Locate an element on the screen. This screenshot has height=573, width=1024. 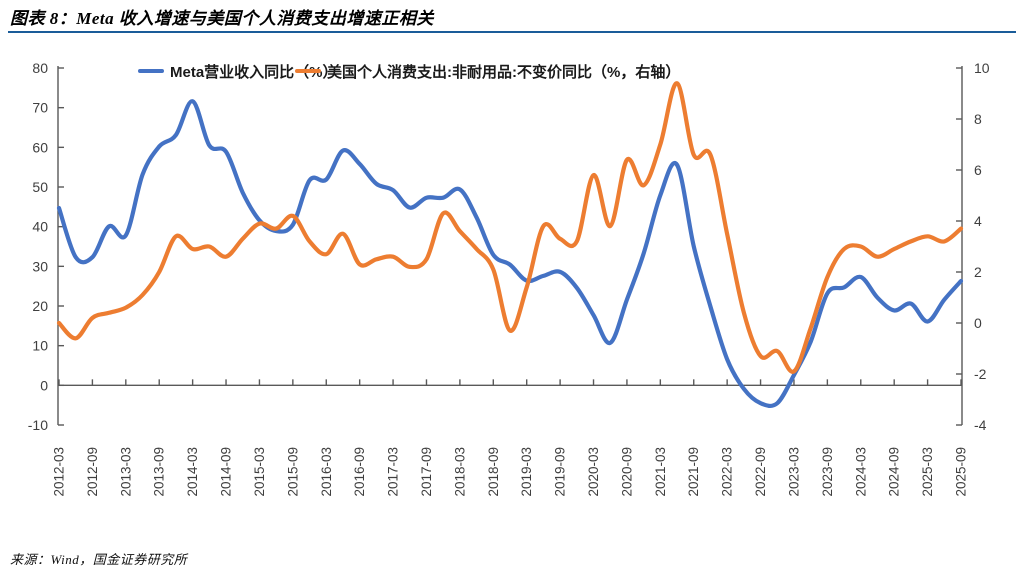
left-axis-tick-label: 70 is located at coordinates (40, 108).